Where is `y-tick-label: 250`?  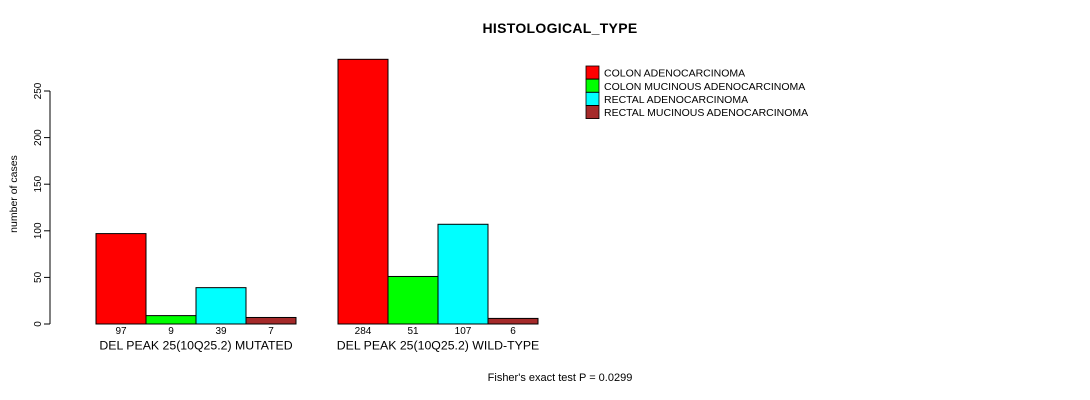 y-tick-label: 250 is located at coordinates (38, 90).